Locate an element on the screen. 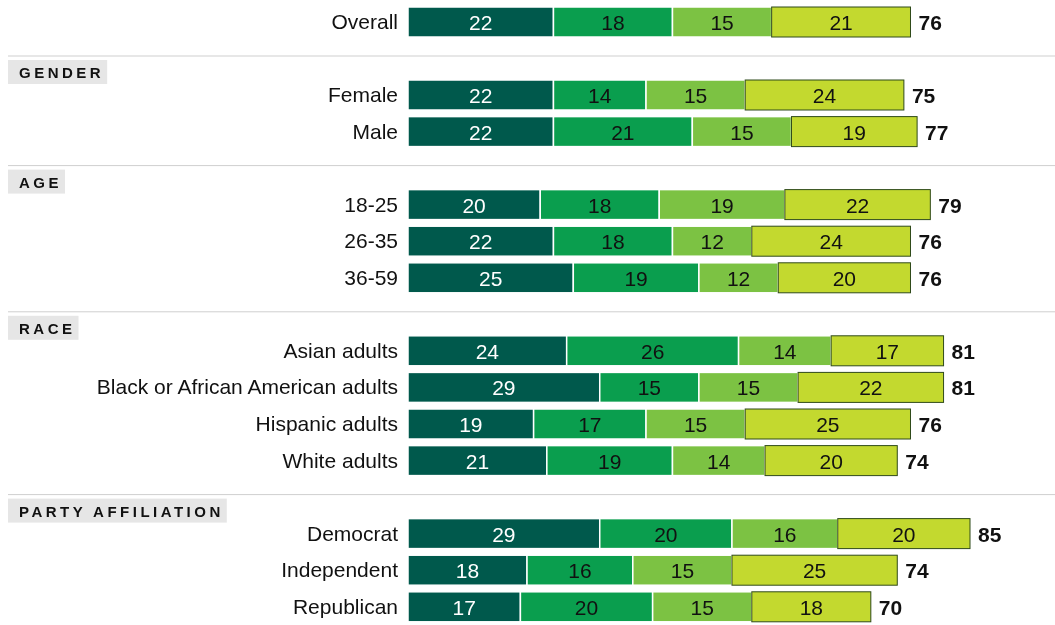 This screenshot has height=625, width=1055. text: PARTY AFFILIATION is located at coordinates (121, 511).